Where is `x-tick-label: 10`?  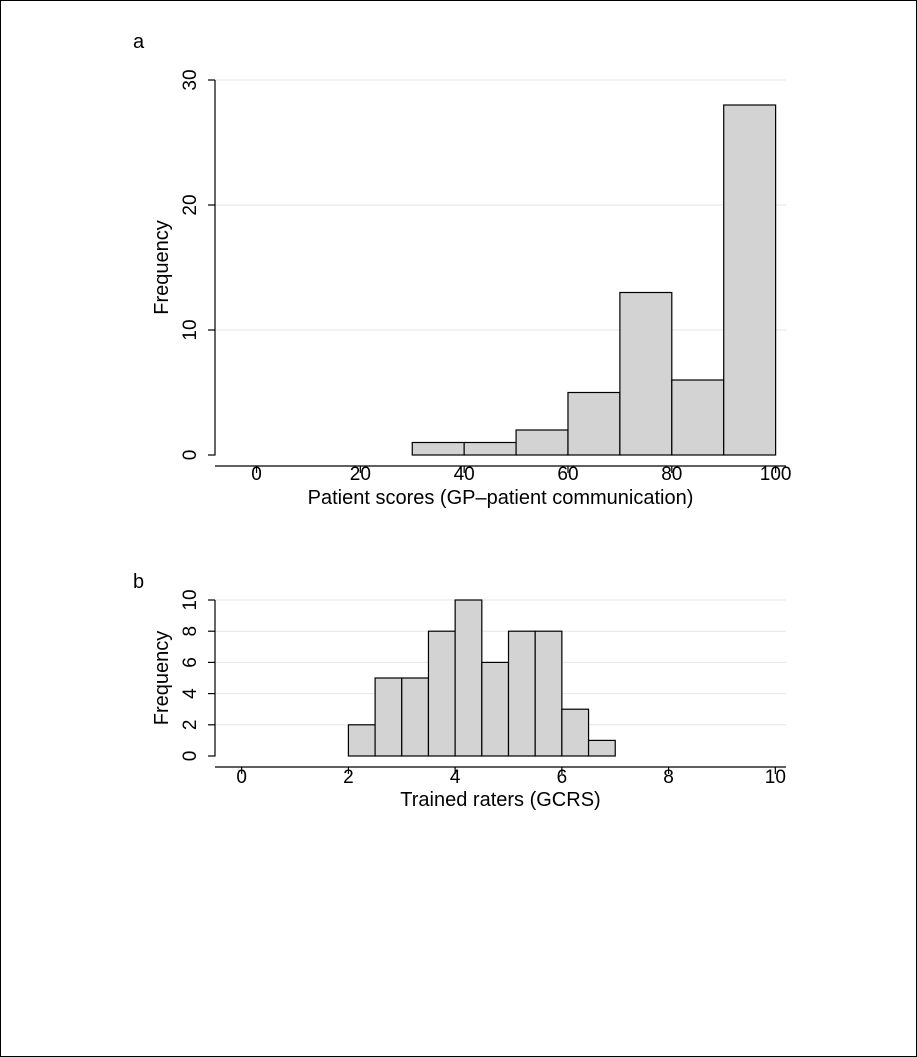
x-tick-label: 10 is located at coordinates (775, 777).